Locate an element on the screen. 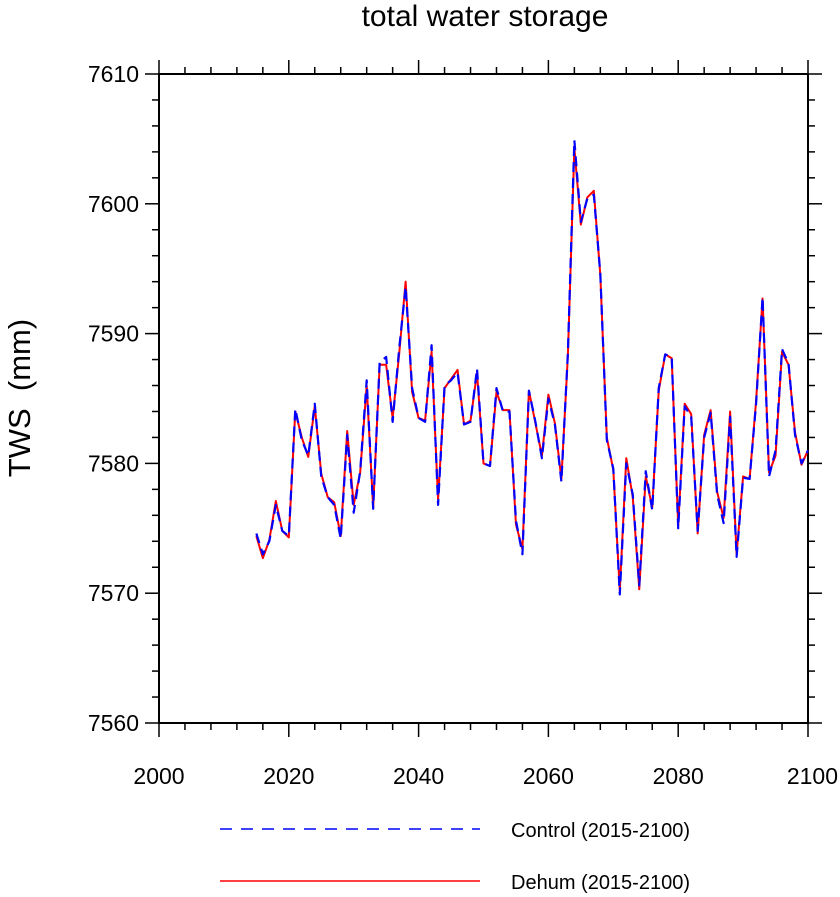  legend-dehum-label: Dehum (2015-2100) is located at coordinates (600, 883).